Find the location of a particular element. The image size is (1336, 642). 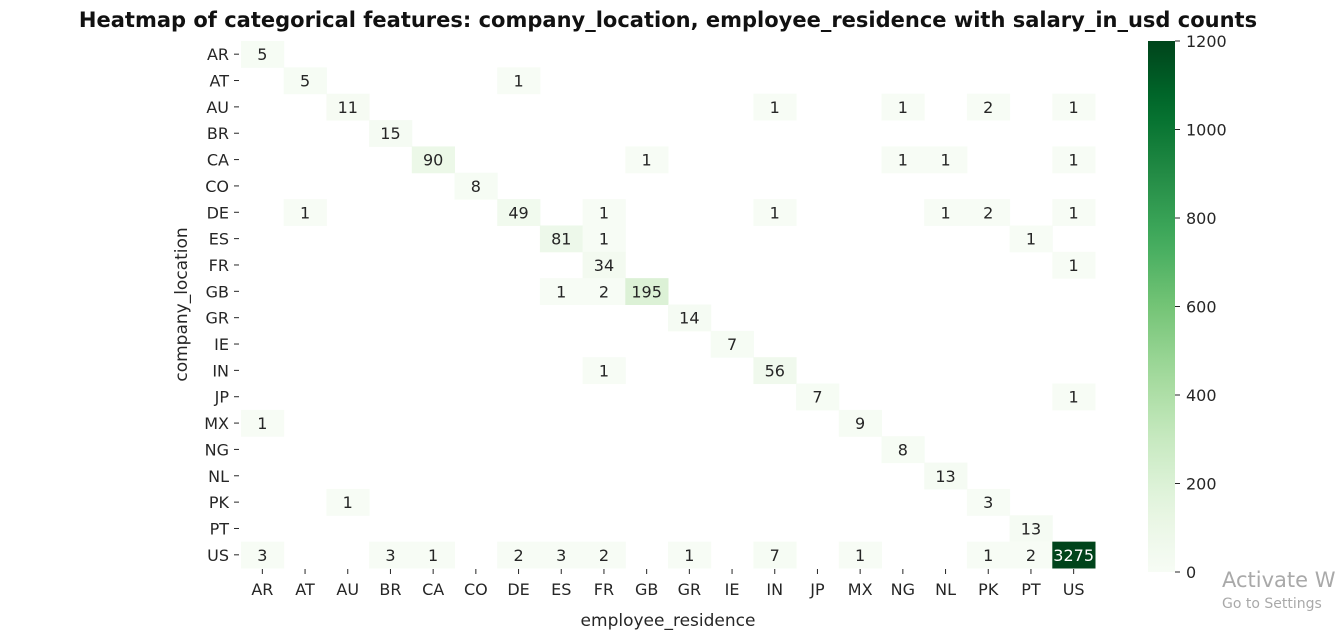

x-tick-label: JP is located at coordinates (817, 589).